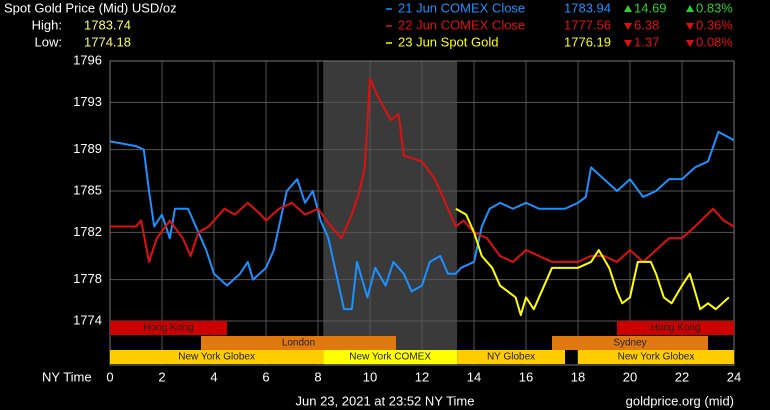  What do you see at coordinates (90, 7) in the screenshot?
I see `chart-title: Spot Gold Price (Mid) USD/oz` at bounding box center [90, 7].